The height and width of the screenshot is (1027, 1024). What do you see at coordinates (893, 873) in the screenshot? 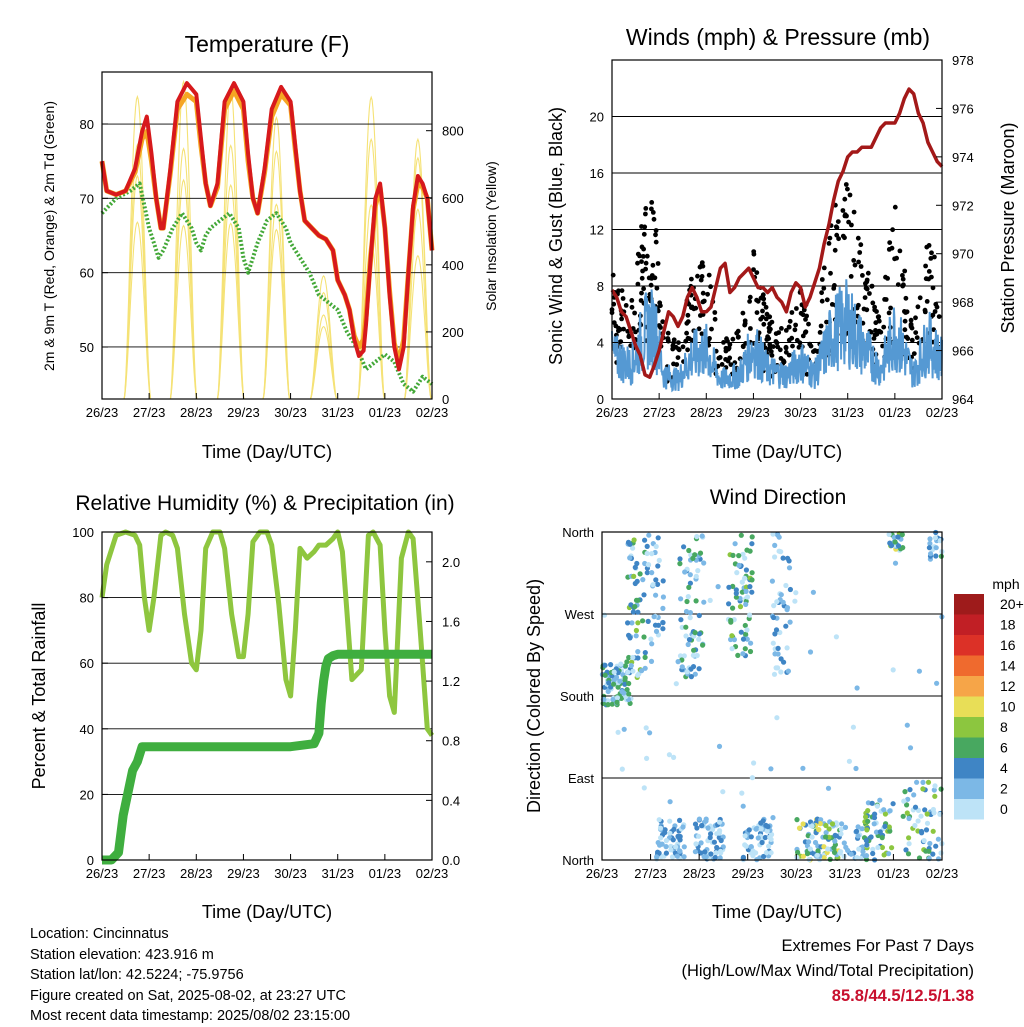
I see `x-tick-label: 01/23` at bounding box center [893, 873].